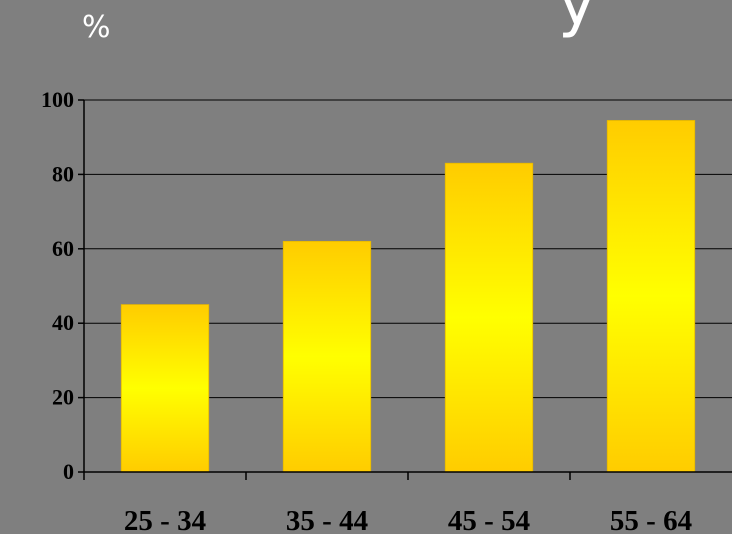 The image size is (732, 534). Describe the element at coordinates (63, 397) in the screenshot. I see `y-tick-label: 20` at that location.